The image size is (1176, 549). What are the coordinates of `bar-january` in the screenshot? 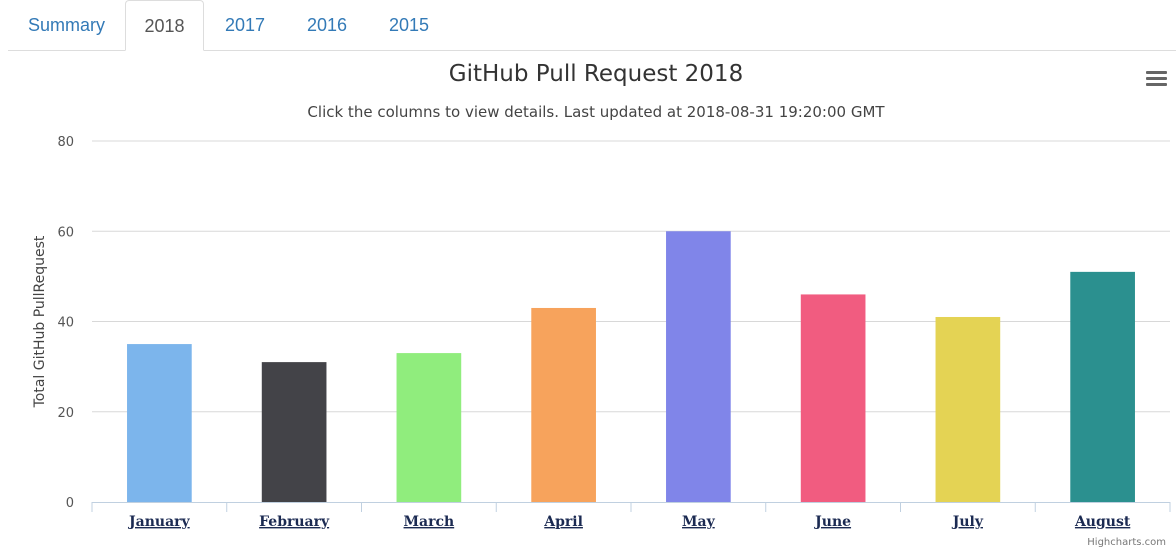 It's located at (159, 423).